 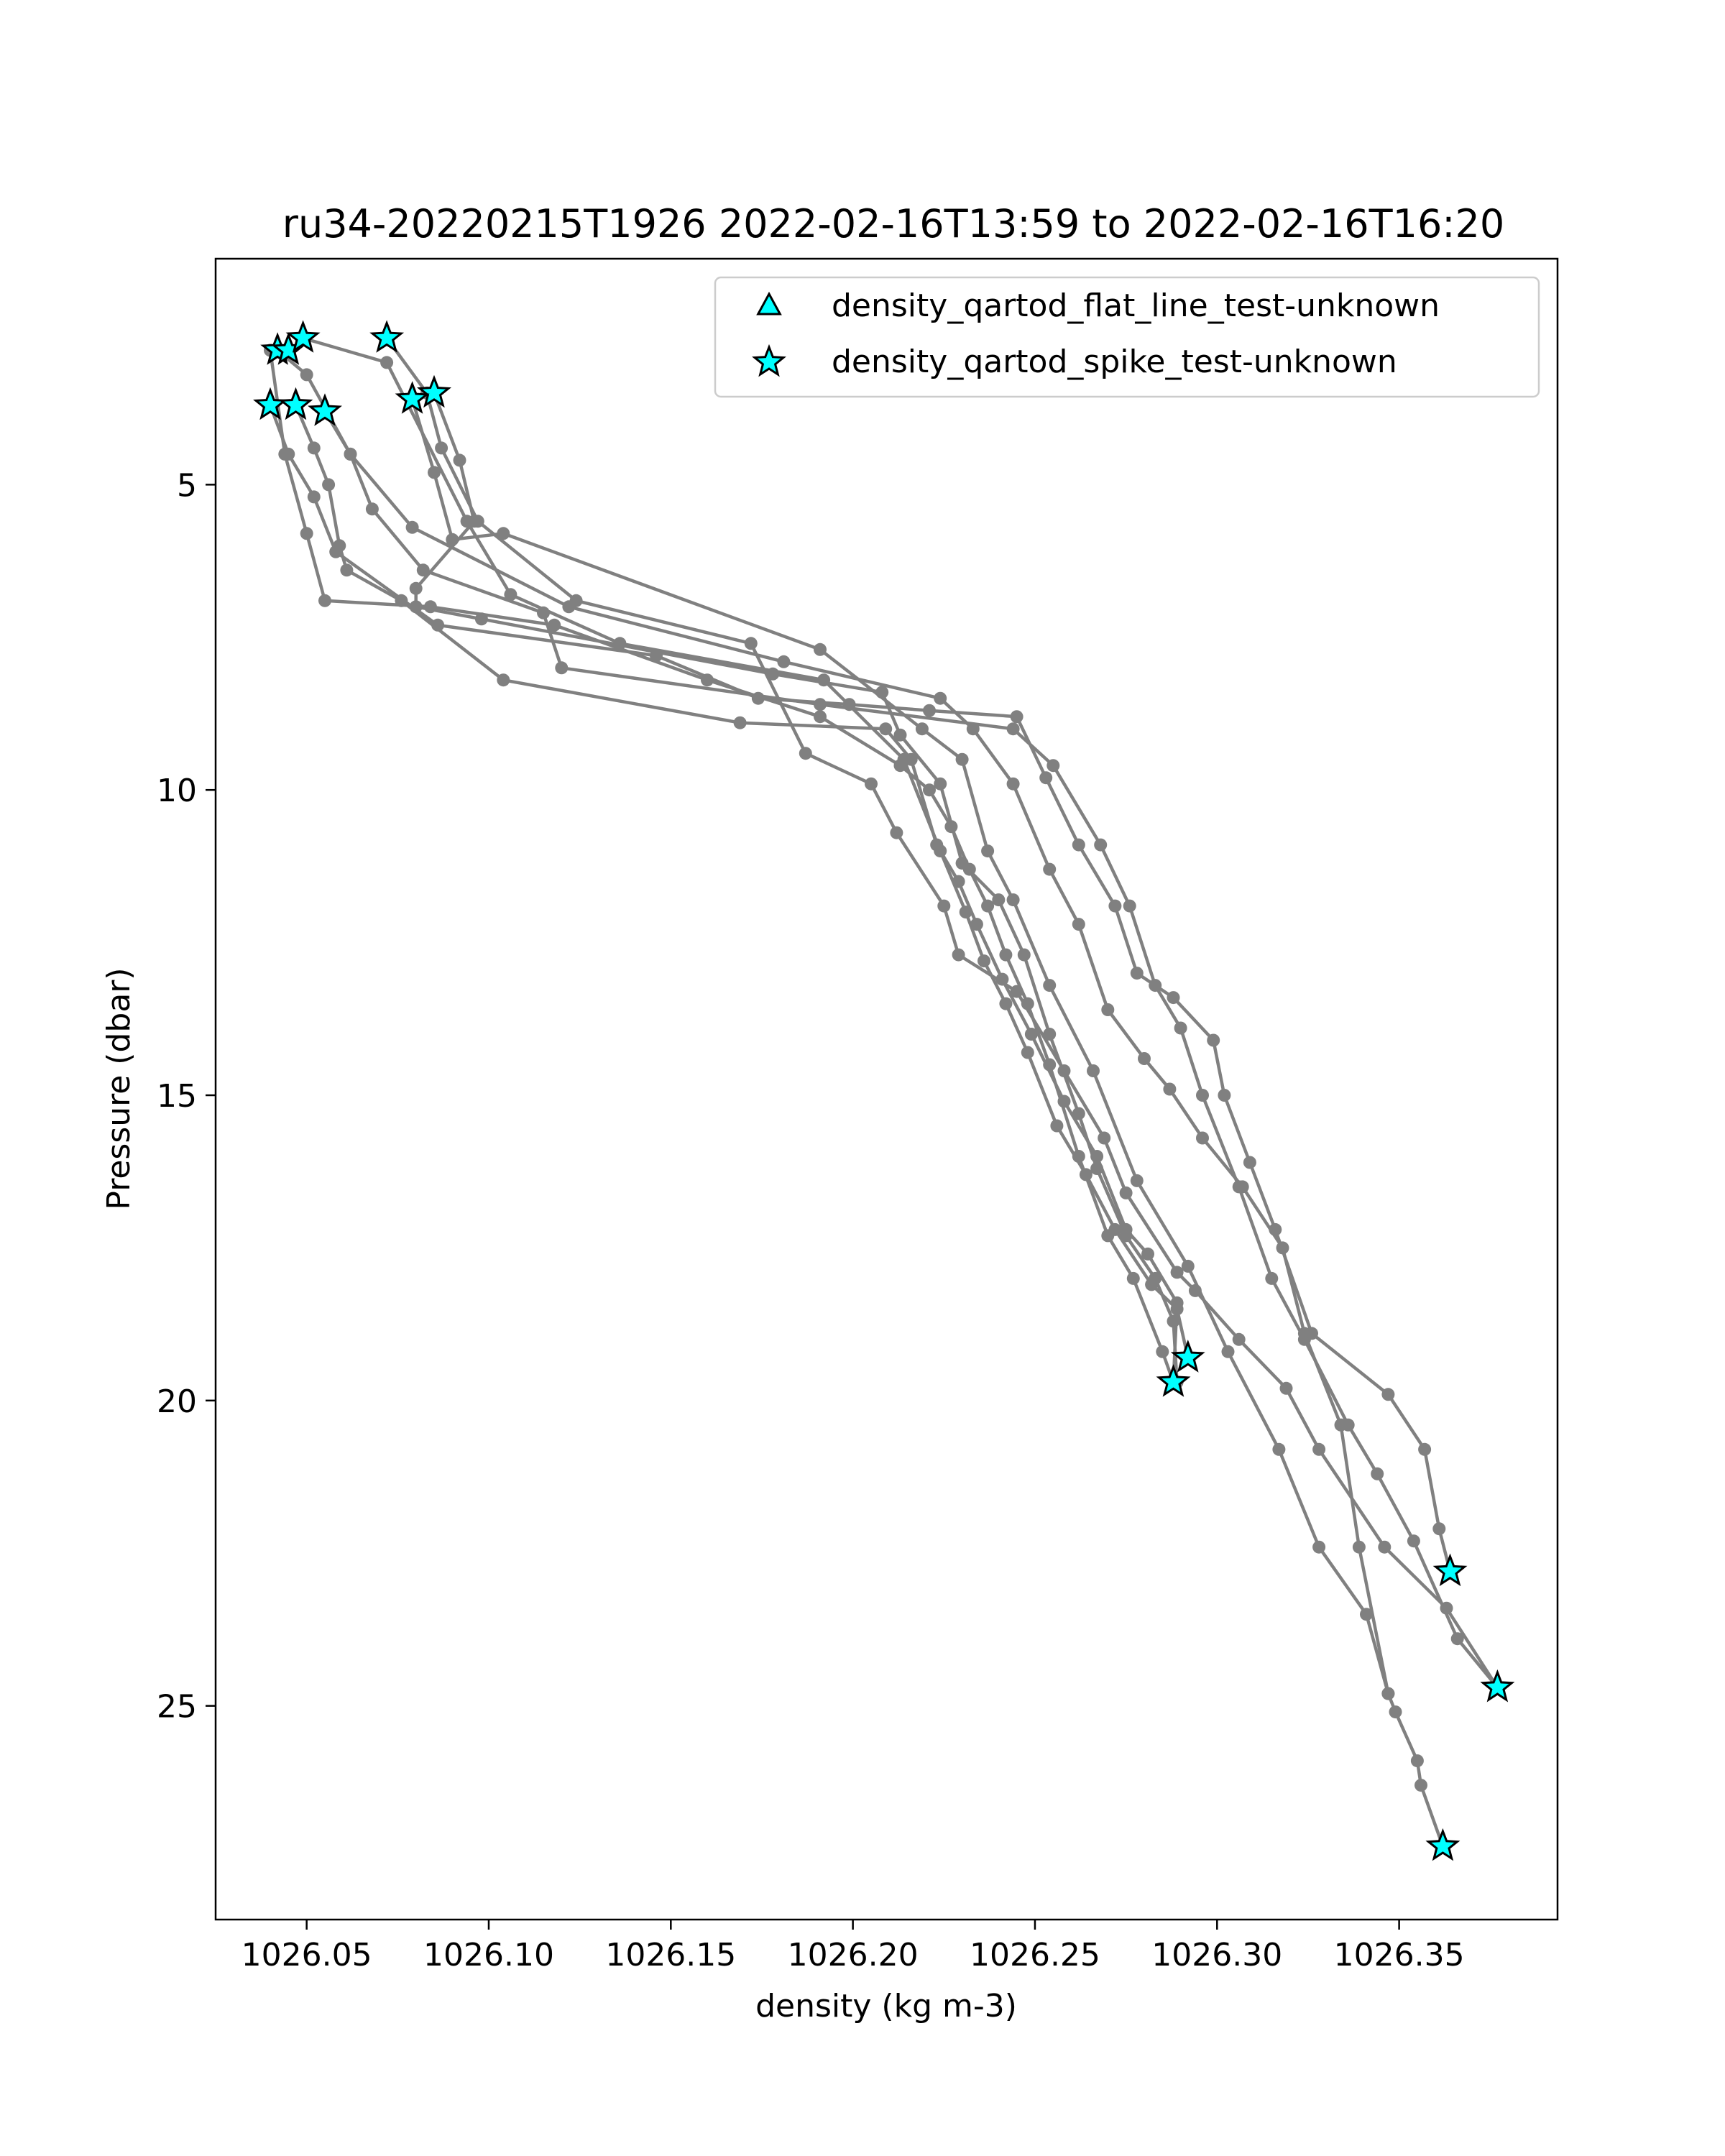 What do you see at coordinates (769, 361) in the screenshot?
I see `legend-star-marker` at bounding box center [769, 361].